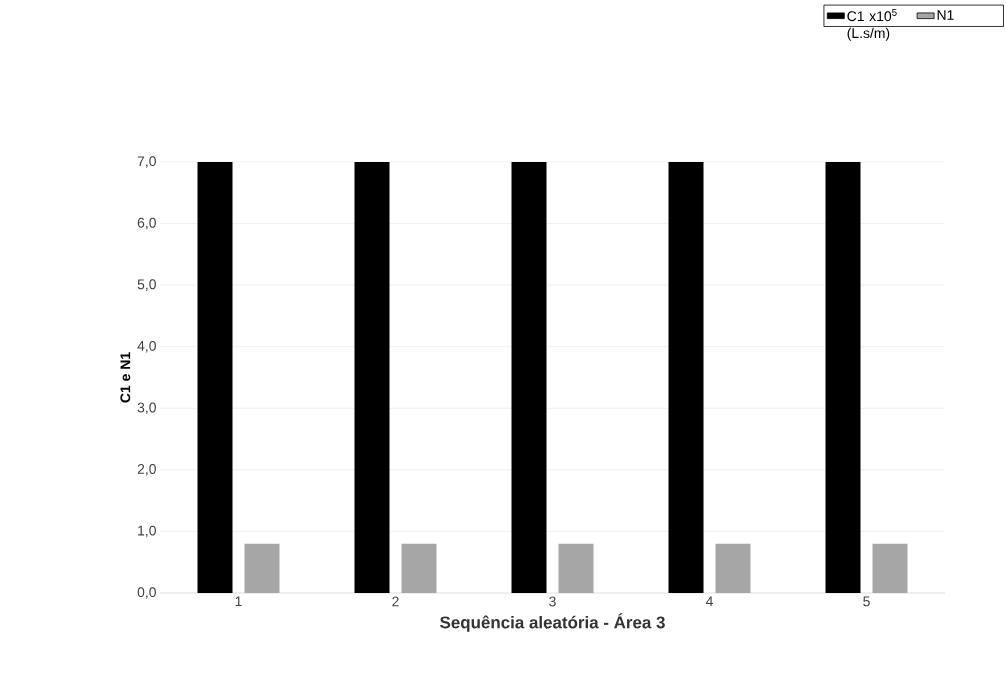 The width and height of the screenshot is (1006, 682). Describe the element at coordinates (552, 622) in the screenshot. I see `x-axis-title: Sequência aleatória - Área 3` at that location.